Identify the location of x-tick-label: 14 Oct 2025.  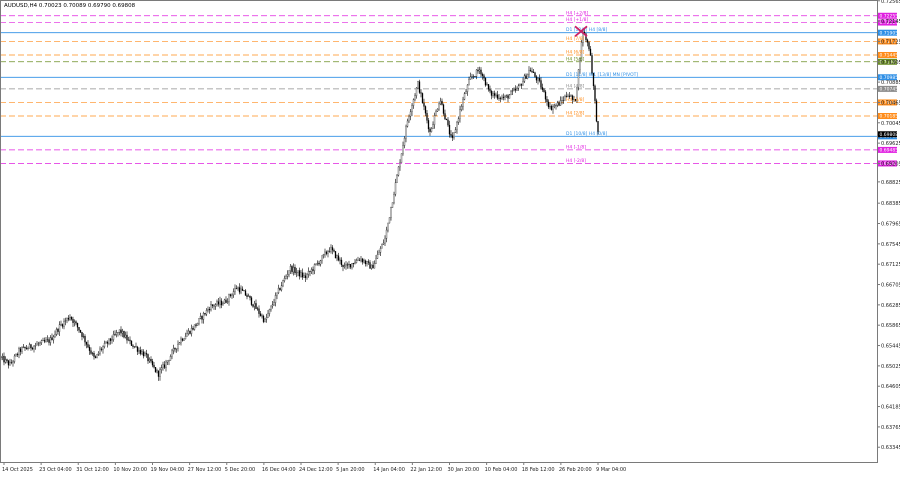
(17, 470).